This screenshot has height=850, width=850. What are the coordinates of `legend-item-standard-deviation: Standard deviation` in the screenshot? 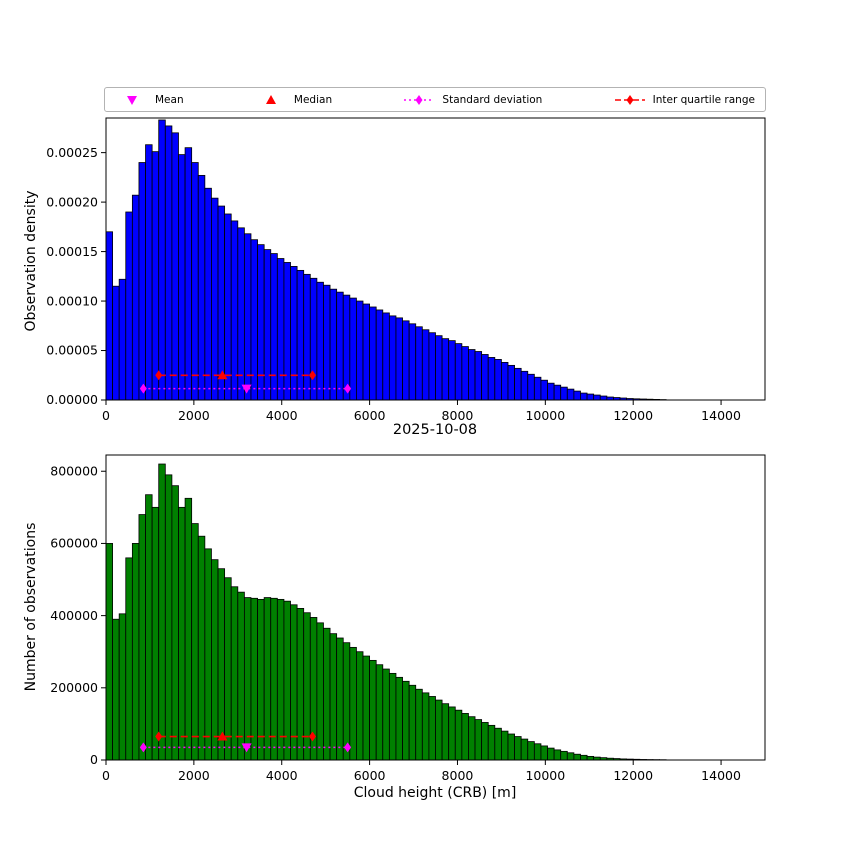 It's located at (472, 100).